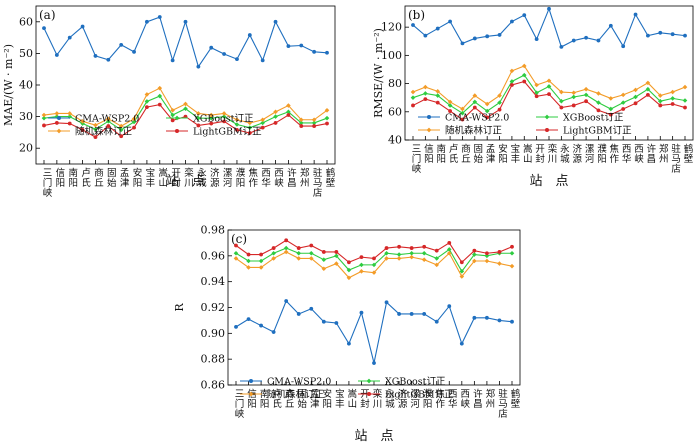  I want to click on legend-marker-lgbm, so click(547, 130).